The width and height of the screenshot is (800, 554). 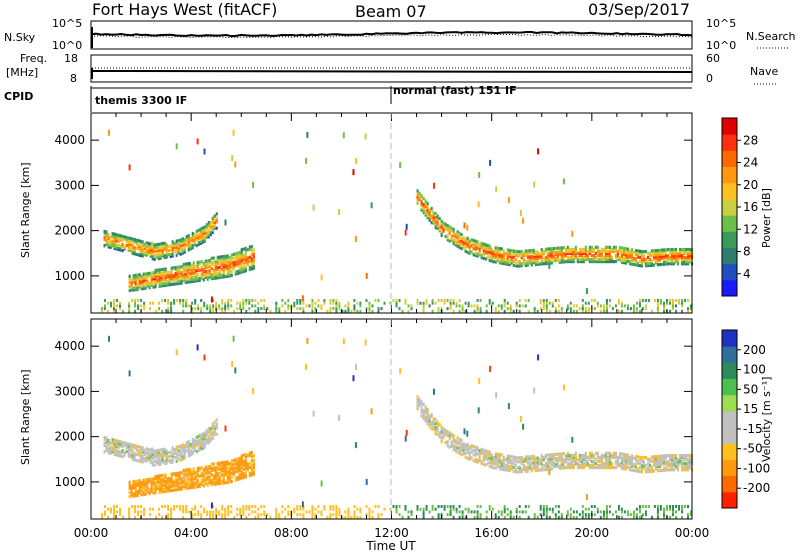 What do you see at coordinates (756, 468) in the screenshot?
I see `velocity-colorbar-tick-label: -100` at bounding box center [756, 468].